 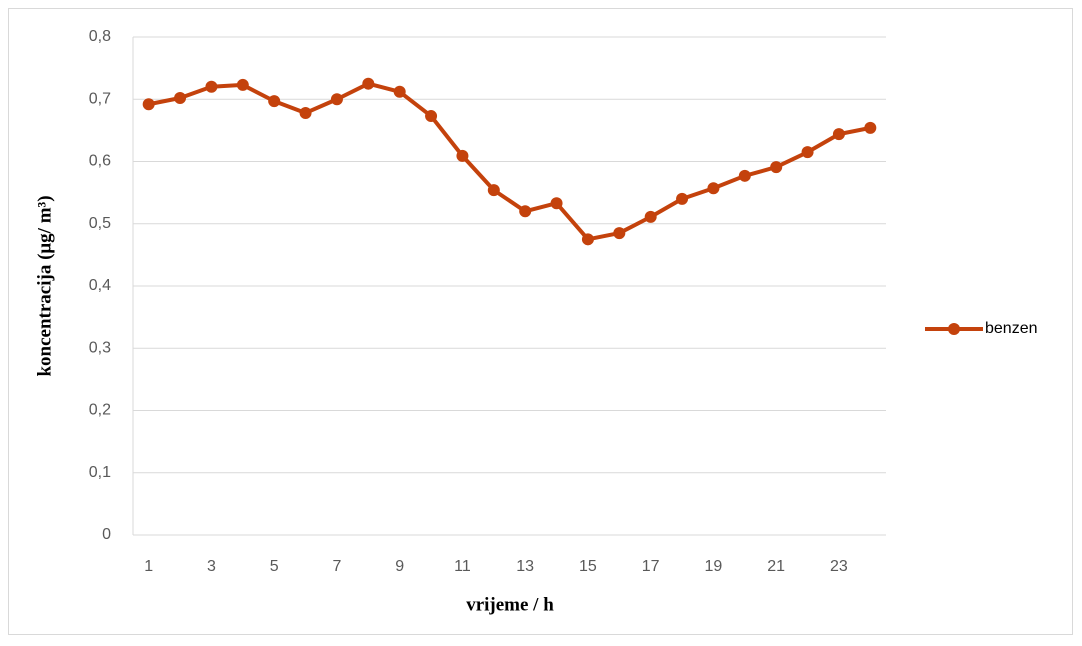 I want to click on y-tick-label: 0,7, so click(x=100, y=98).